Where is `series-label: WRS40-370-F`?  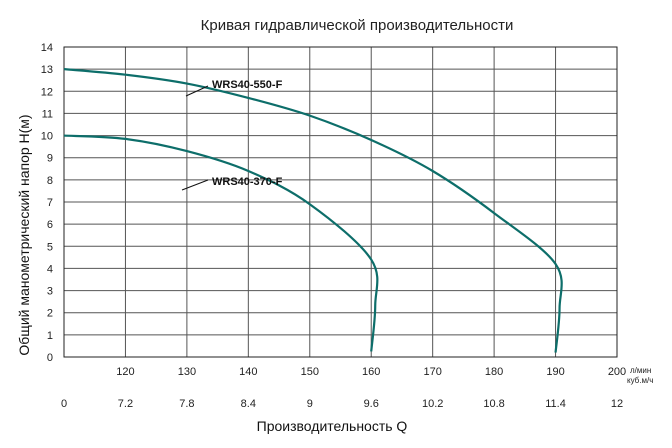
series-label: WRS40-370-F is located at coordinates (247, 182).